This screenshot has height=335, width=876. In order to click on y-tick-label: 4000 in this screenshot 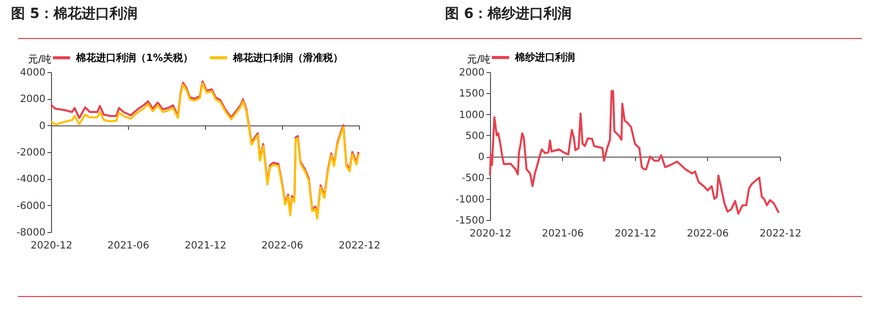, I will do `click(33, 73)`.